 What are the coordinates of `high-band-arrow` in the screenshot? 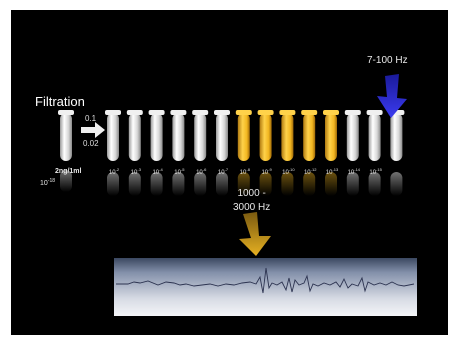 It's located at (255, 234).